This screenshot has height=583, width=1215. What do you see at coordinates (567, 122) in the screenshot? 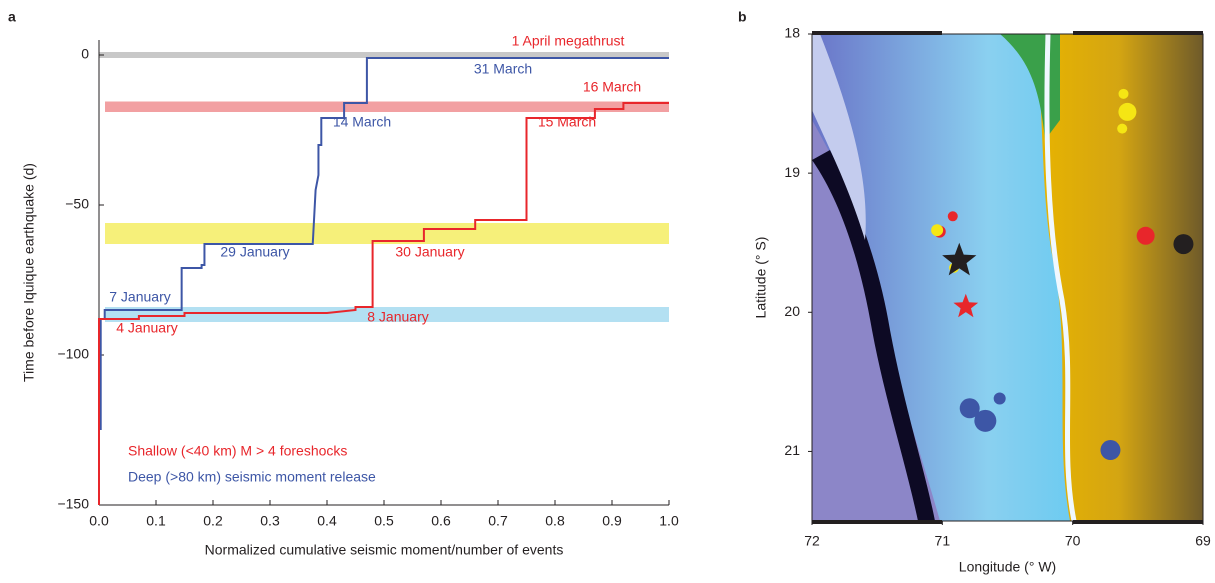
I see `annotation: 15 March` at bounding box center [567, 122].